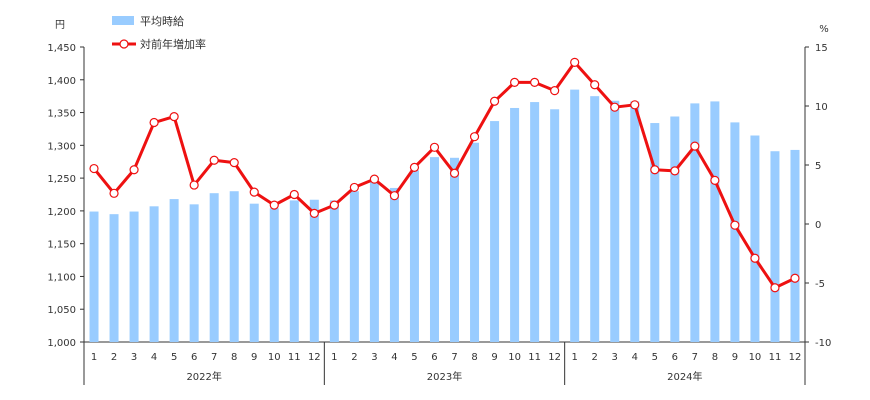 This screenshot has height=400, width=870. Describe the element at coordinates (61, 212) in the screenshot. I see `left-tick-label: 1,200` at that location.